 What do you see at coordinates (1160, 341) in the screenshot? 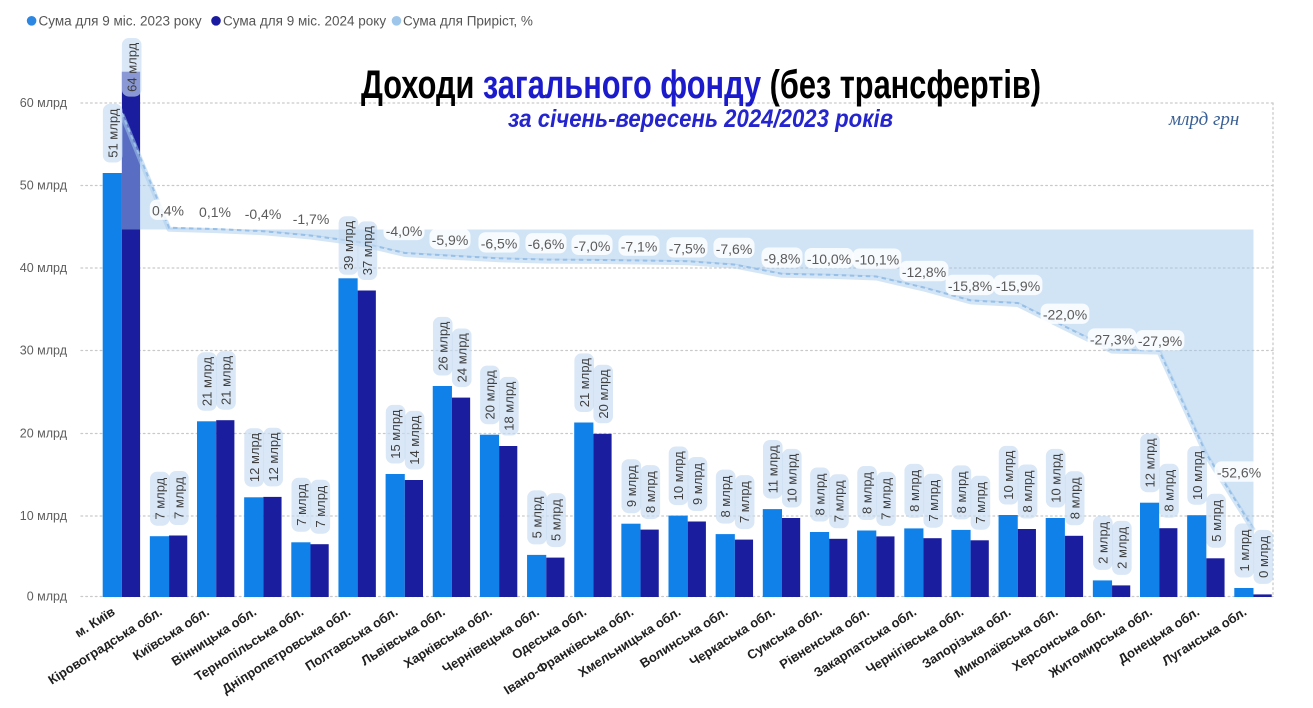
I see `svg-text: -27,9%` at bounding box center [1160, 341].